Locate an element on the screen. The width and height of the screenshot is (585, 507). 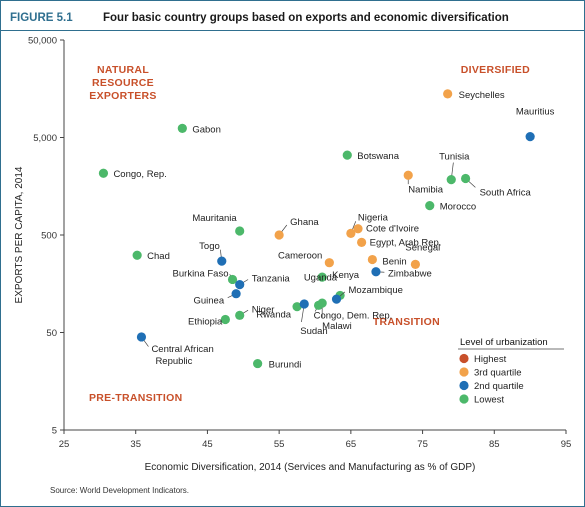
legend-entry-3rd-quartile: 3rd quartile is located at coordinates (498, 373).